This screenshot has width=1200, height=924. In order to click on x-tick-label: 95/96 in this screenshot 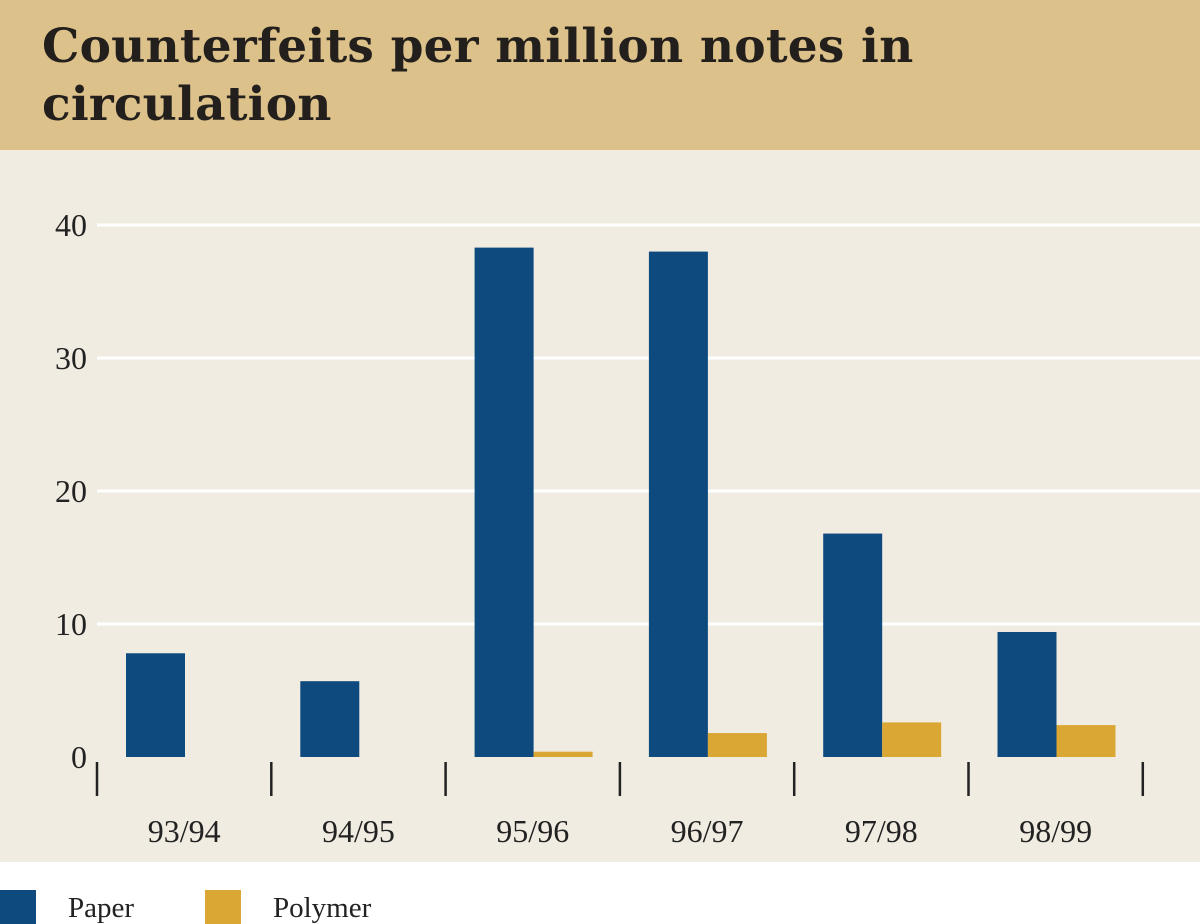, I will do `click(532, 831)`.